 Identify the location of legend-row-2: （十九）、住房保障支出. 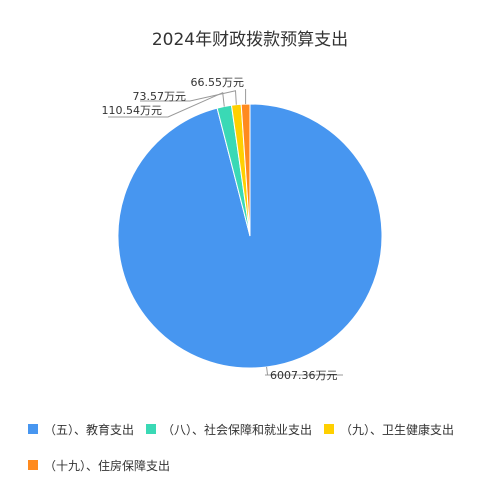
(258, 465).